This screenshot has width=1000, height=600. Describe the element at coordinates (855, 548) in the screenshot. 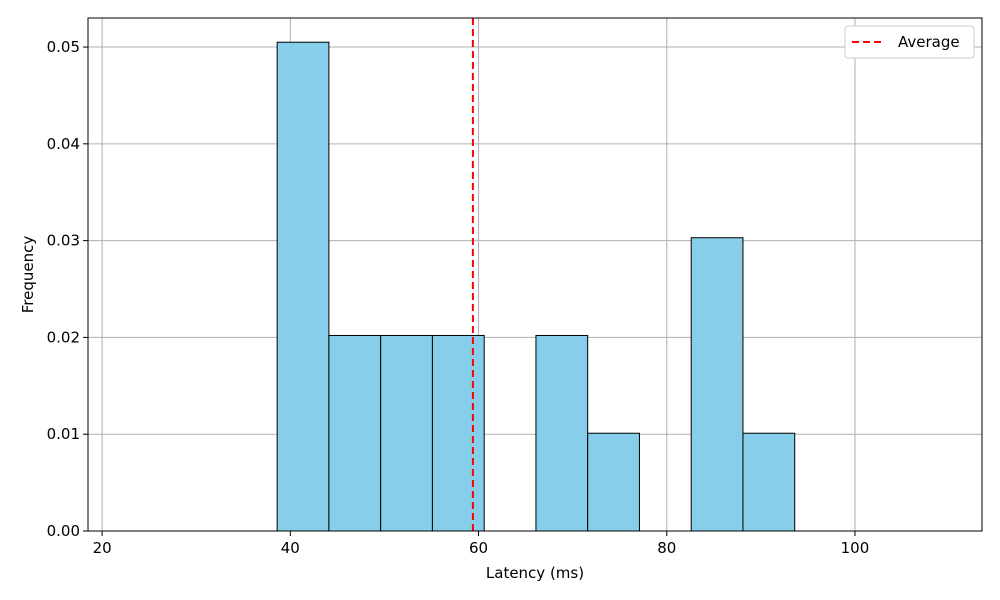

I see `x-tick-label: 100` at that location.